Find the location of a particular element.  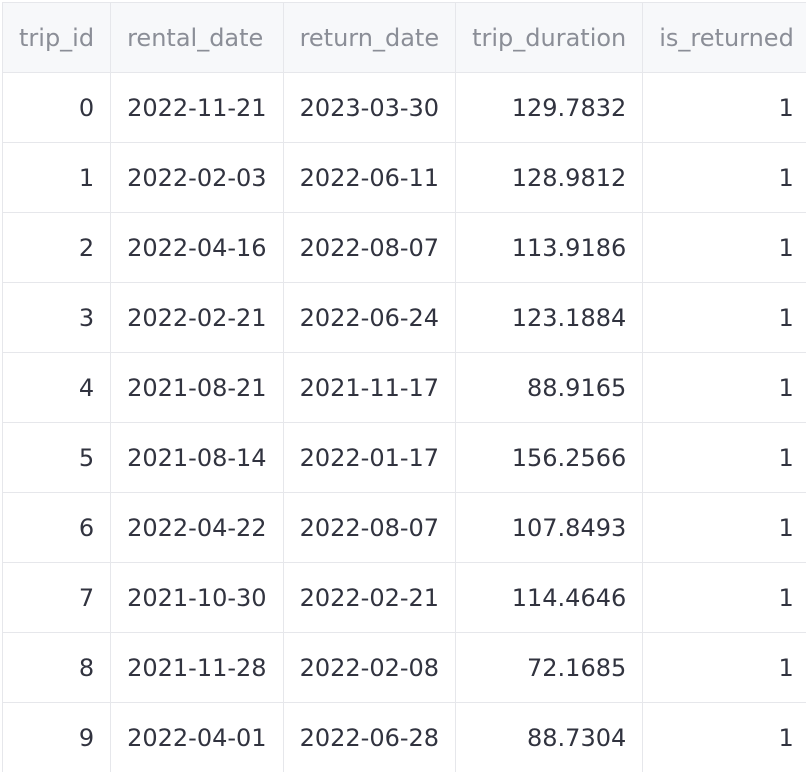

cell-rental-date: 2022-04-16 is located at coordinates (197, 247).